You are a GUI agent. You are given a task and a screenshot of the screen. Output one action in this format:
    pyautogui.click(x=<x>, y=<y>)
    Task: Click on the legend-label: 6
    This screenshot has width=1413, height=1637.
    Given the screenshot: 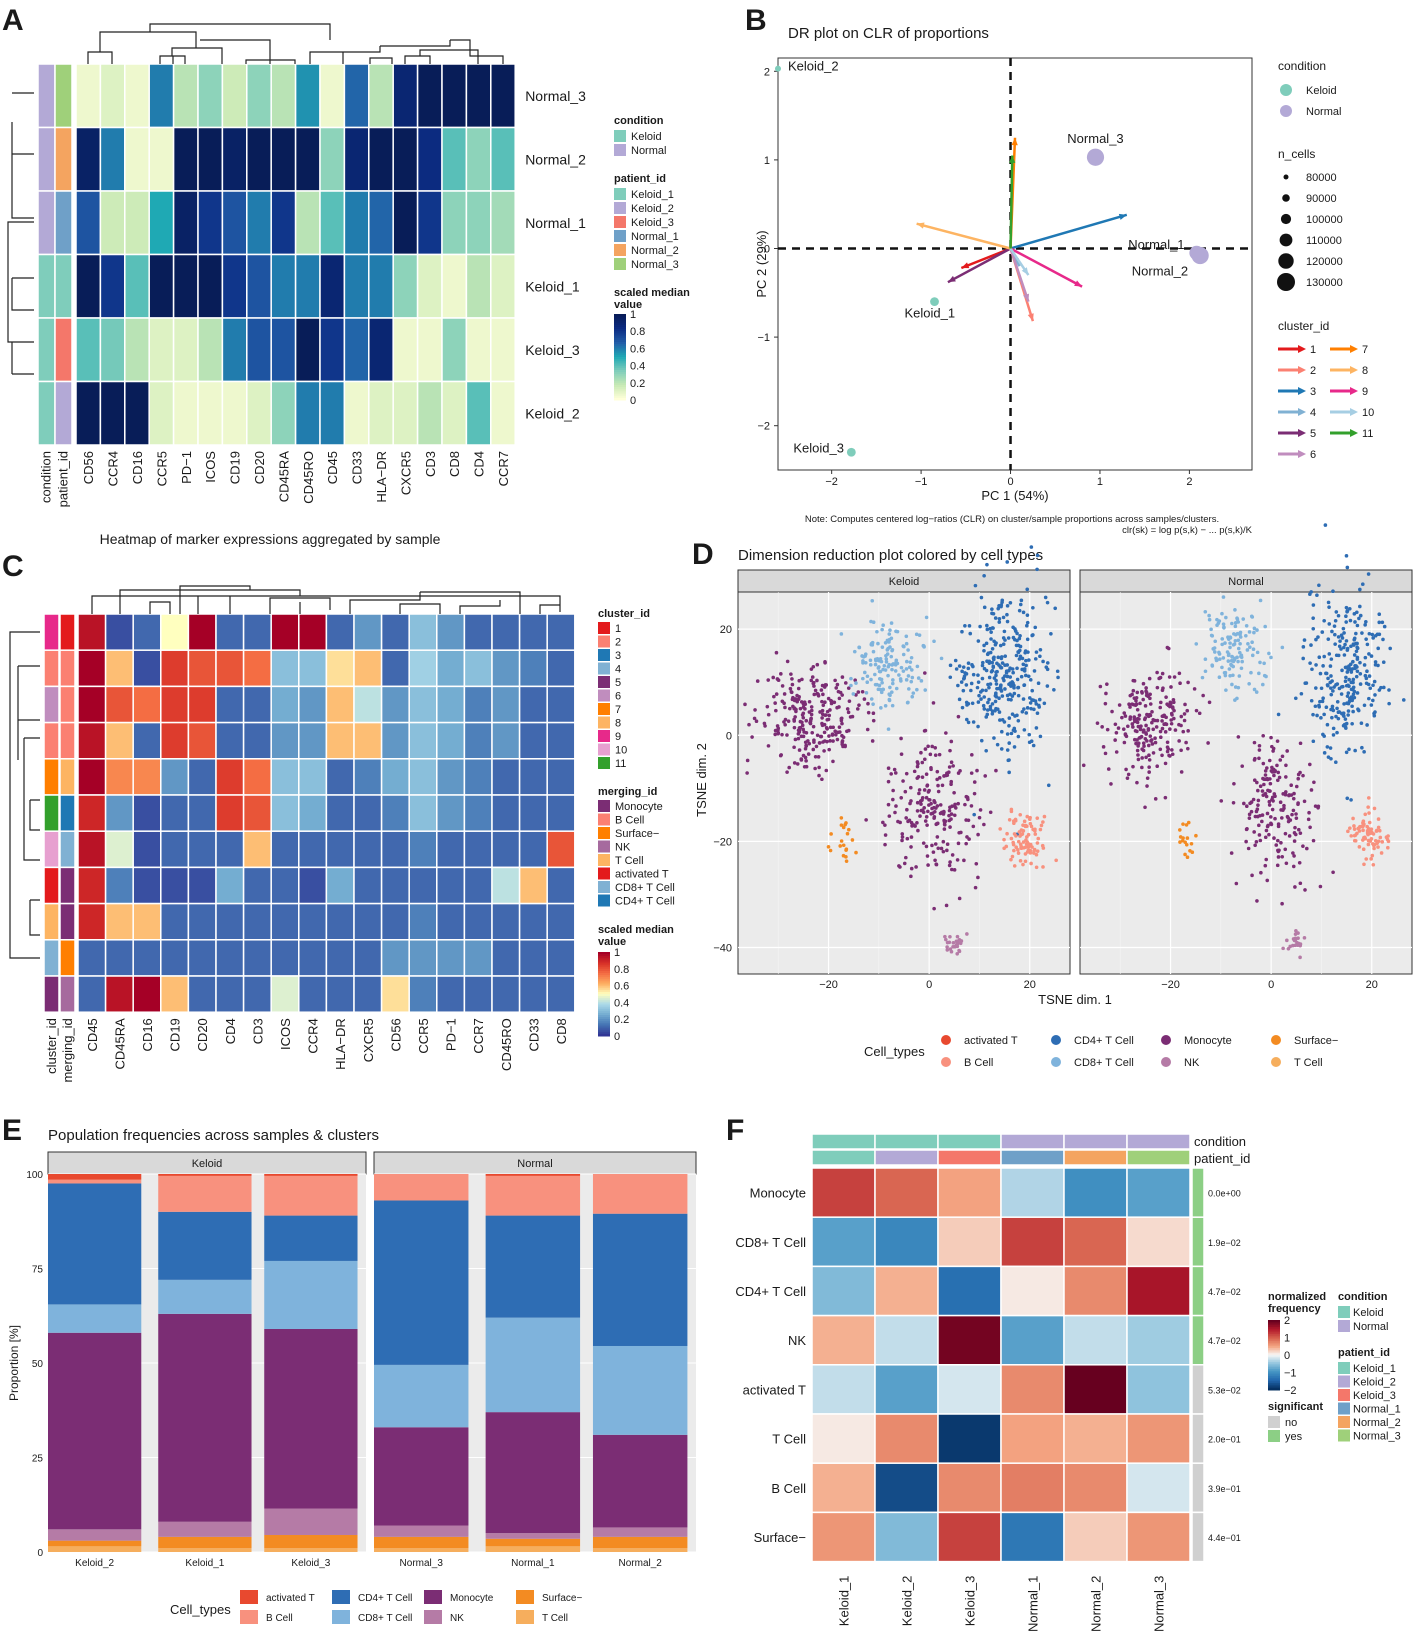 What is the action you would take?
    pyautogui.click(x=618, y=697)
    